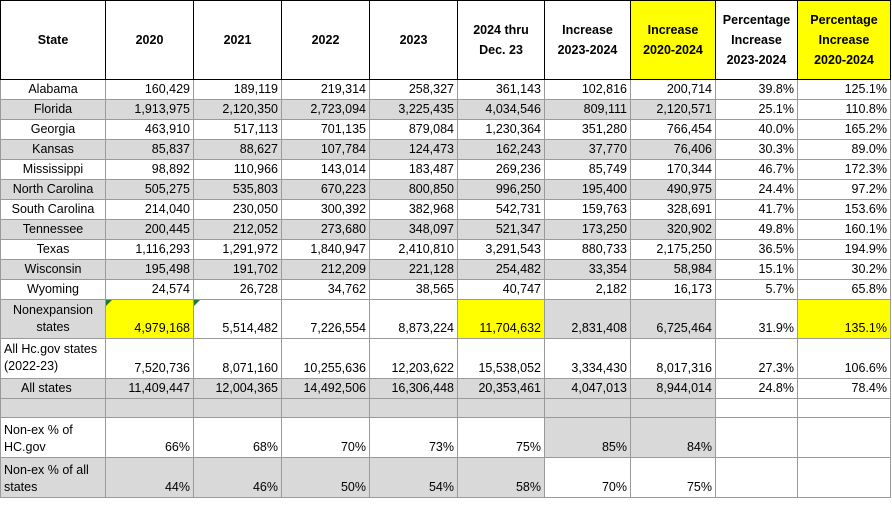 This screenshot has width=892, height=505. Describe the element at coordinates (149, 319) in the screenshot. I see `cell: 4,979,168` at that location.